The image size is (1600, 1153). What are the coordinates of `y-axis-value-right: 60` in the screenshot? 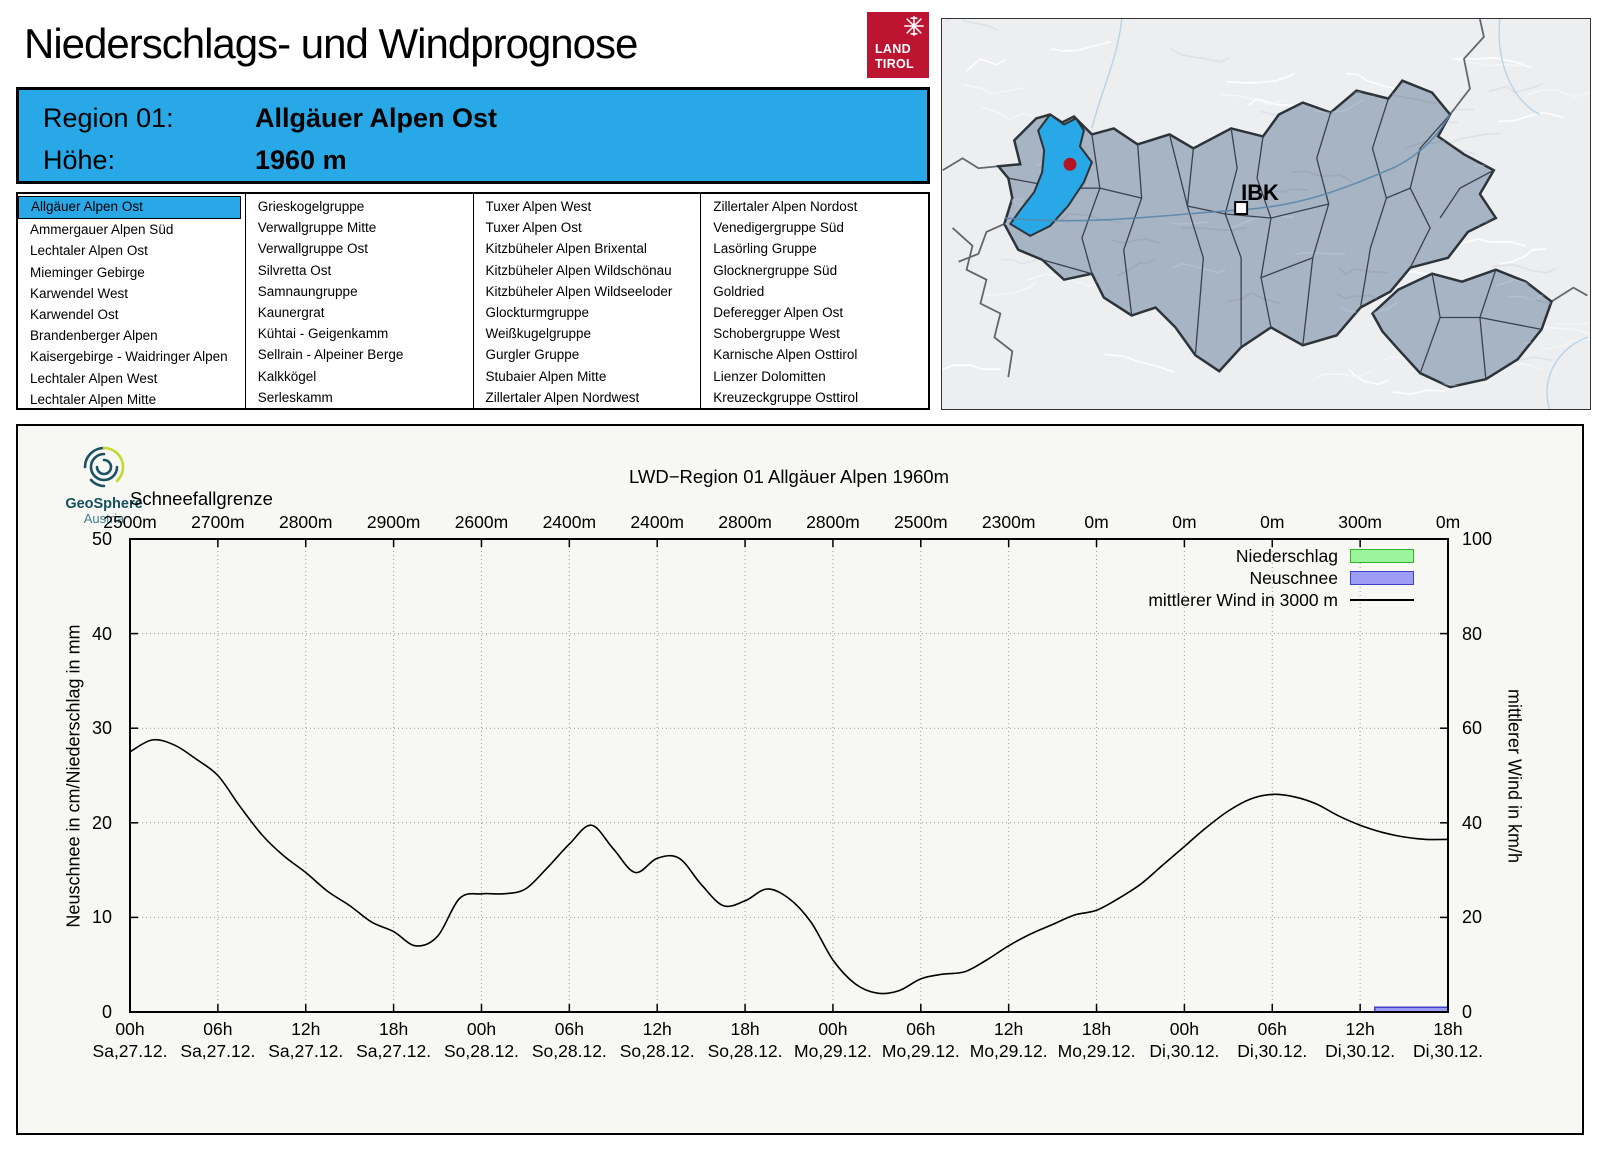 It's located at (1472, 728).